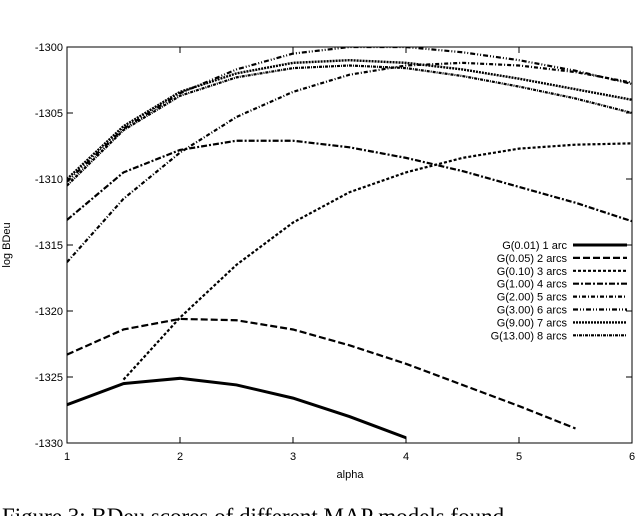  I want to click on x-tick-label: 4, so click(406, 457).